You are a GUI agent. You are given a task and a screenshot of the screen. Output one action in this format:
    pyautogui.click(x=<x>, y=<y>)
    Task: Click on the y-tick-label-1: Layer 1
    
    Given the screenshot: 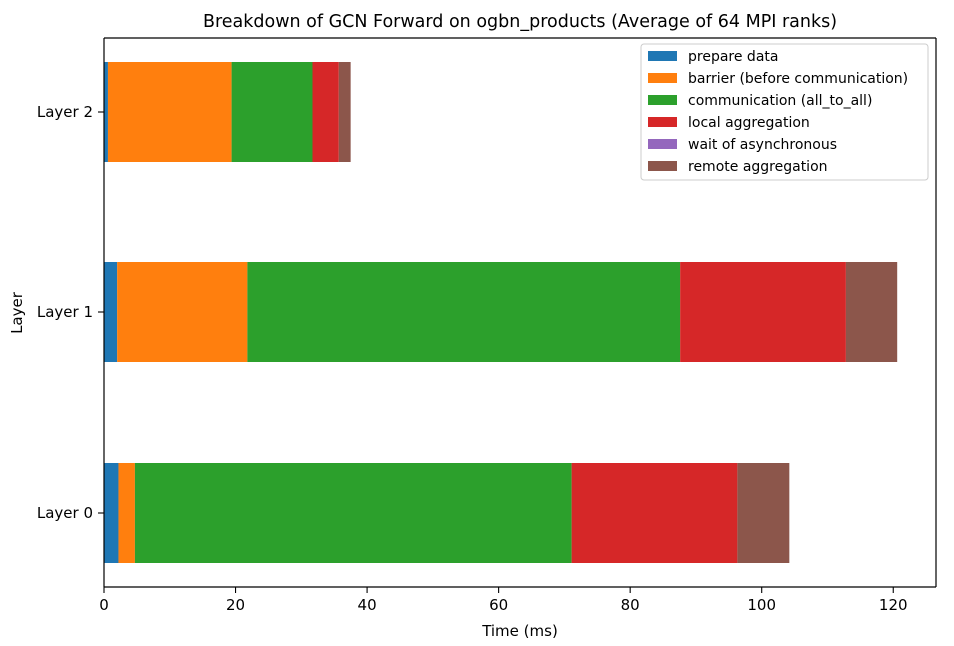 What is the action you would take?
    pyautogui.click(x=65, y=312)
    